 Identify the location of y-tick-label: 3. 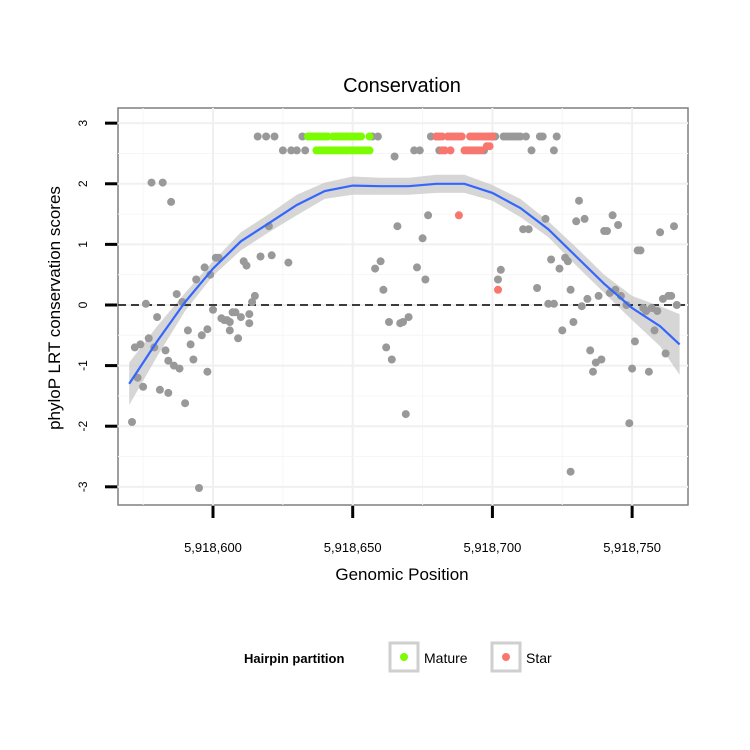
(83, 122).